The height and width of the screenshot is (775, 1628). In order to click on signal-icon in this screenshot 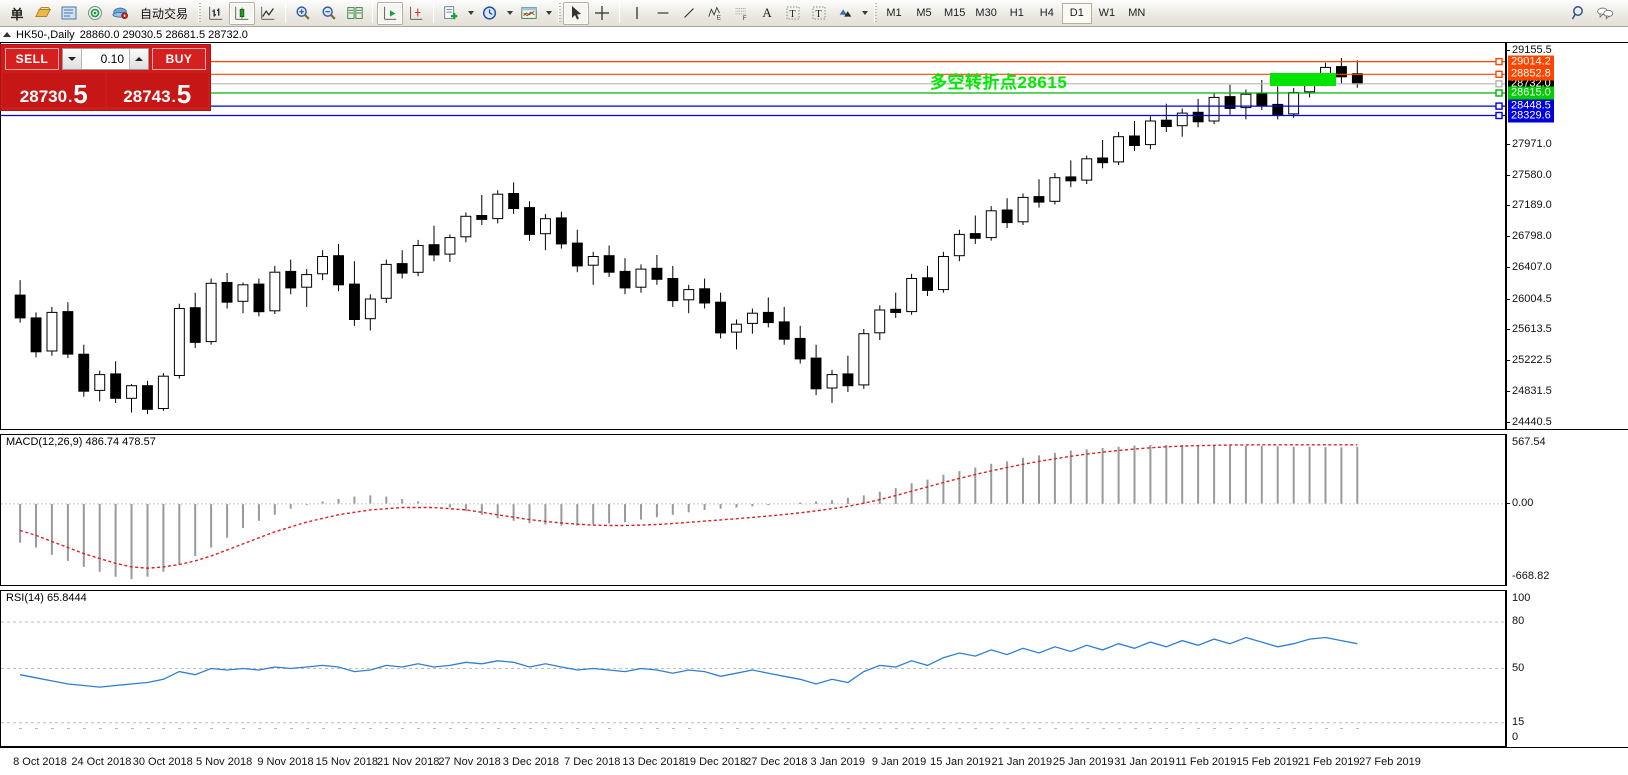, I will do `click(95, 13)`.